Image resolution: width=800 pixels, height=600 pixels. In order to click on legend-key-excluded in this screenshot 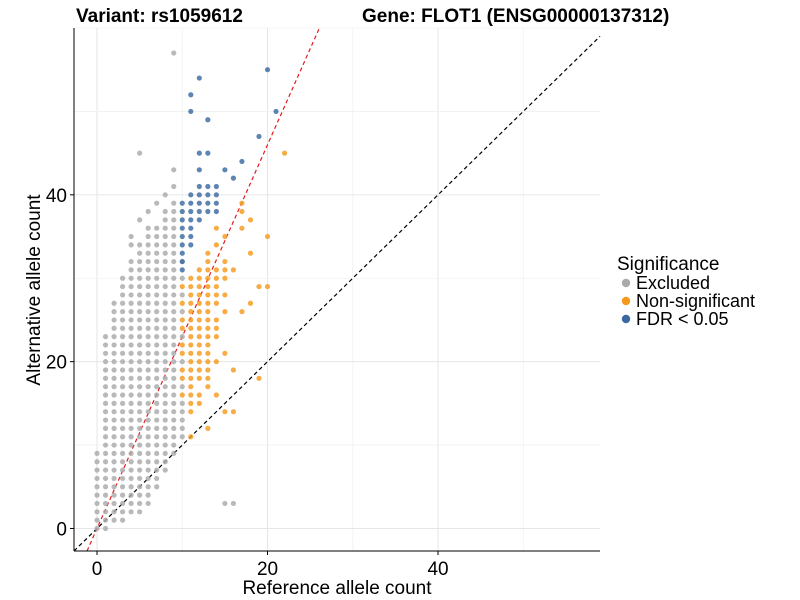, I will do `click(626, 283)`.